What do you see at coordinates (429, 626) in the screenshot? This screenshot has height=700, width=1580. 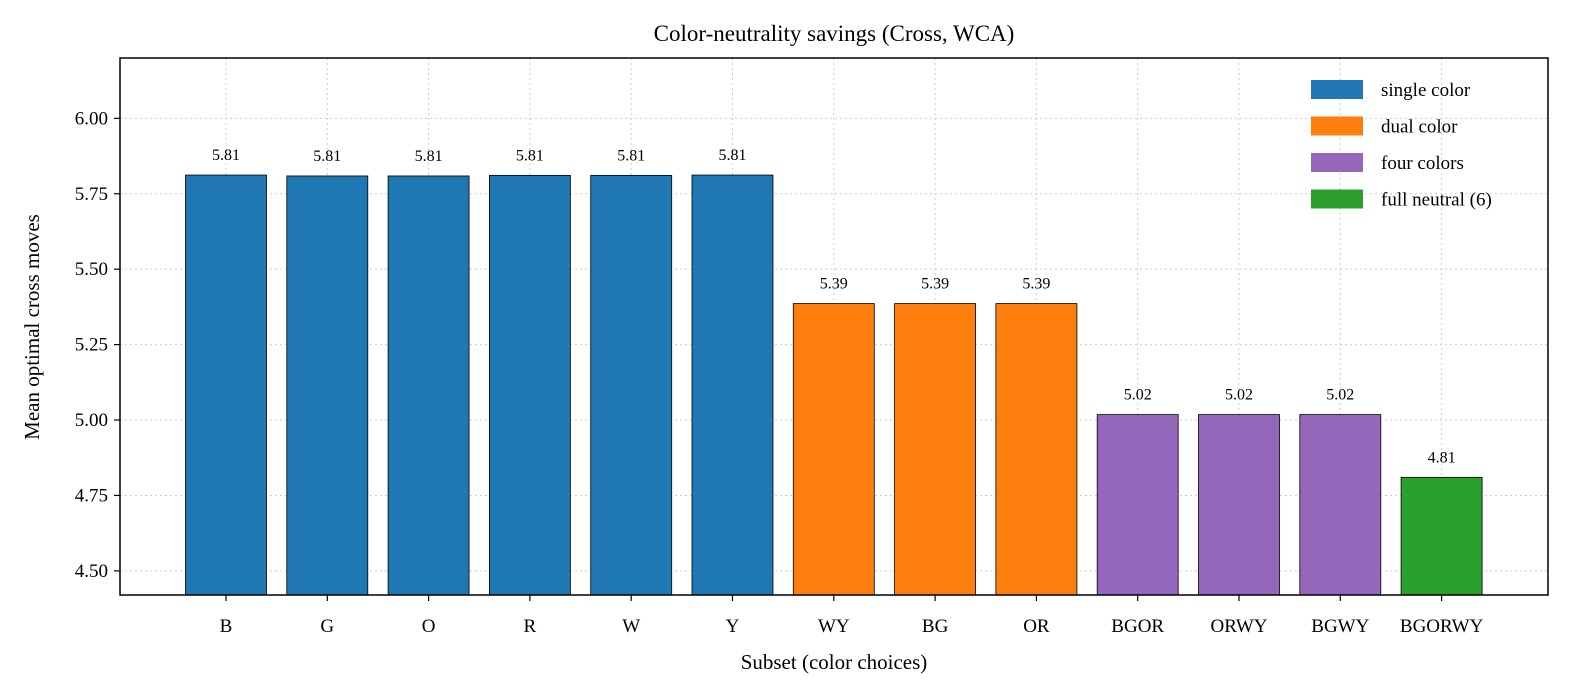 I see `x-tick-label-O: O` at bounding box center [429, 626].